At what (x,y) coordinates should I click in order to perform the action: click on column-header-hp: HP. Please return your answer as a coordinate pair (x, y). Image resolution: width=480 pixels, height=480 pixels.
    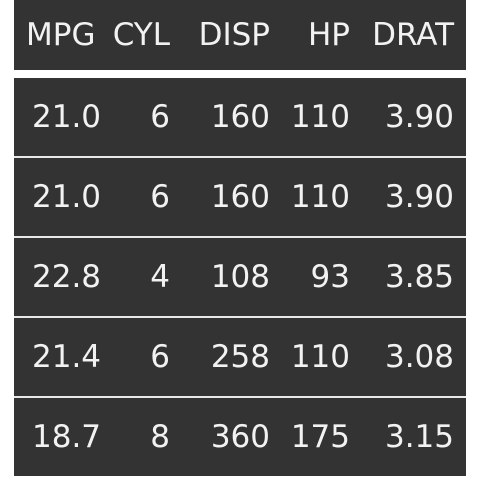
    Looking at the image, I should click on (328, 35).